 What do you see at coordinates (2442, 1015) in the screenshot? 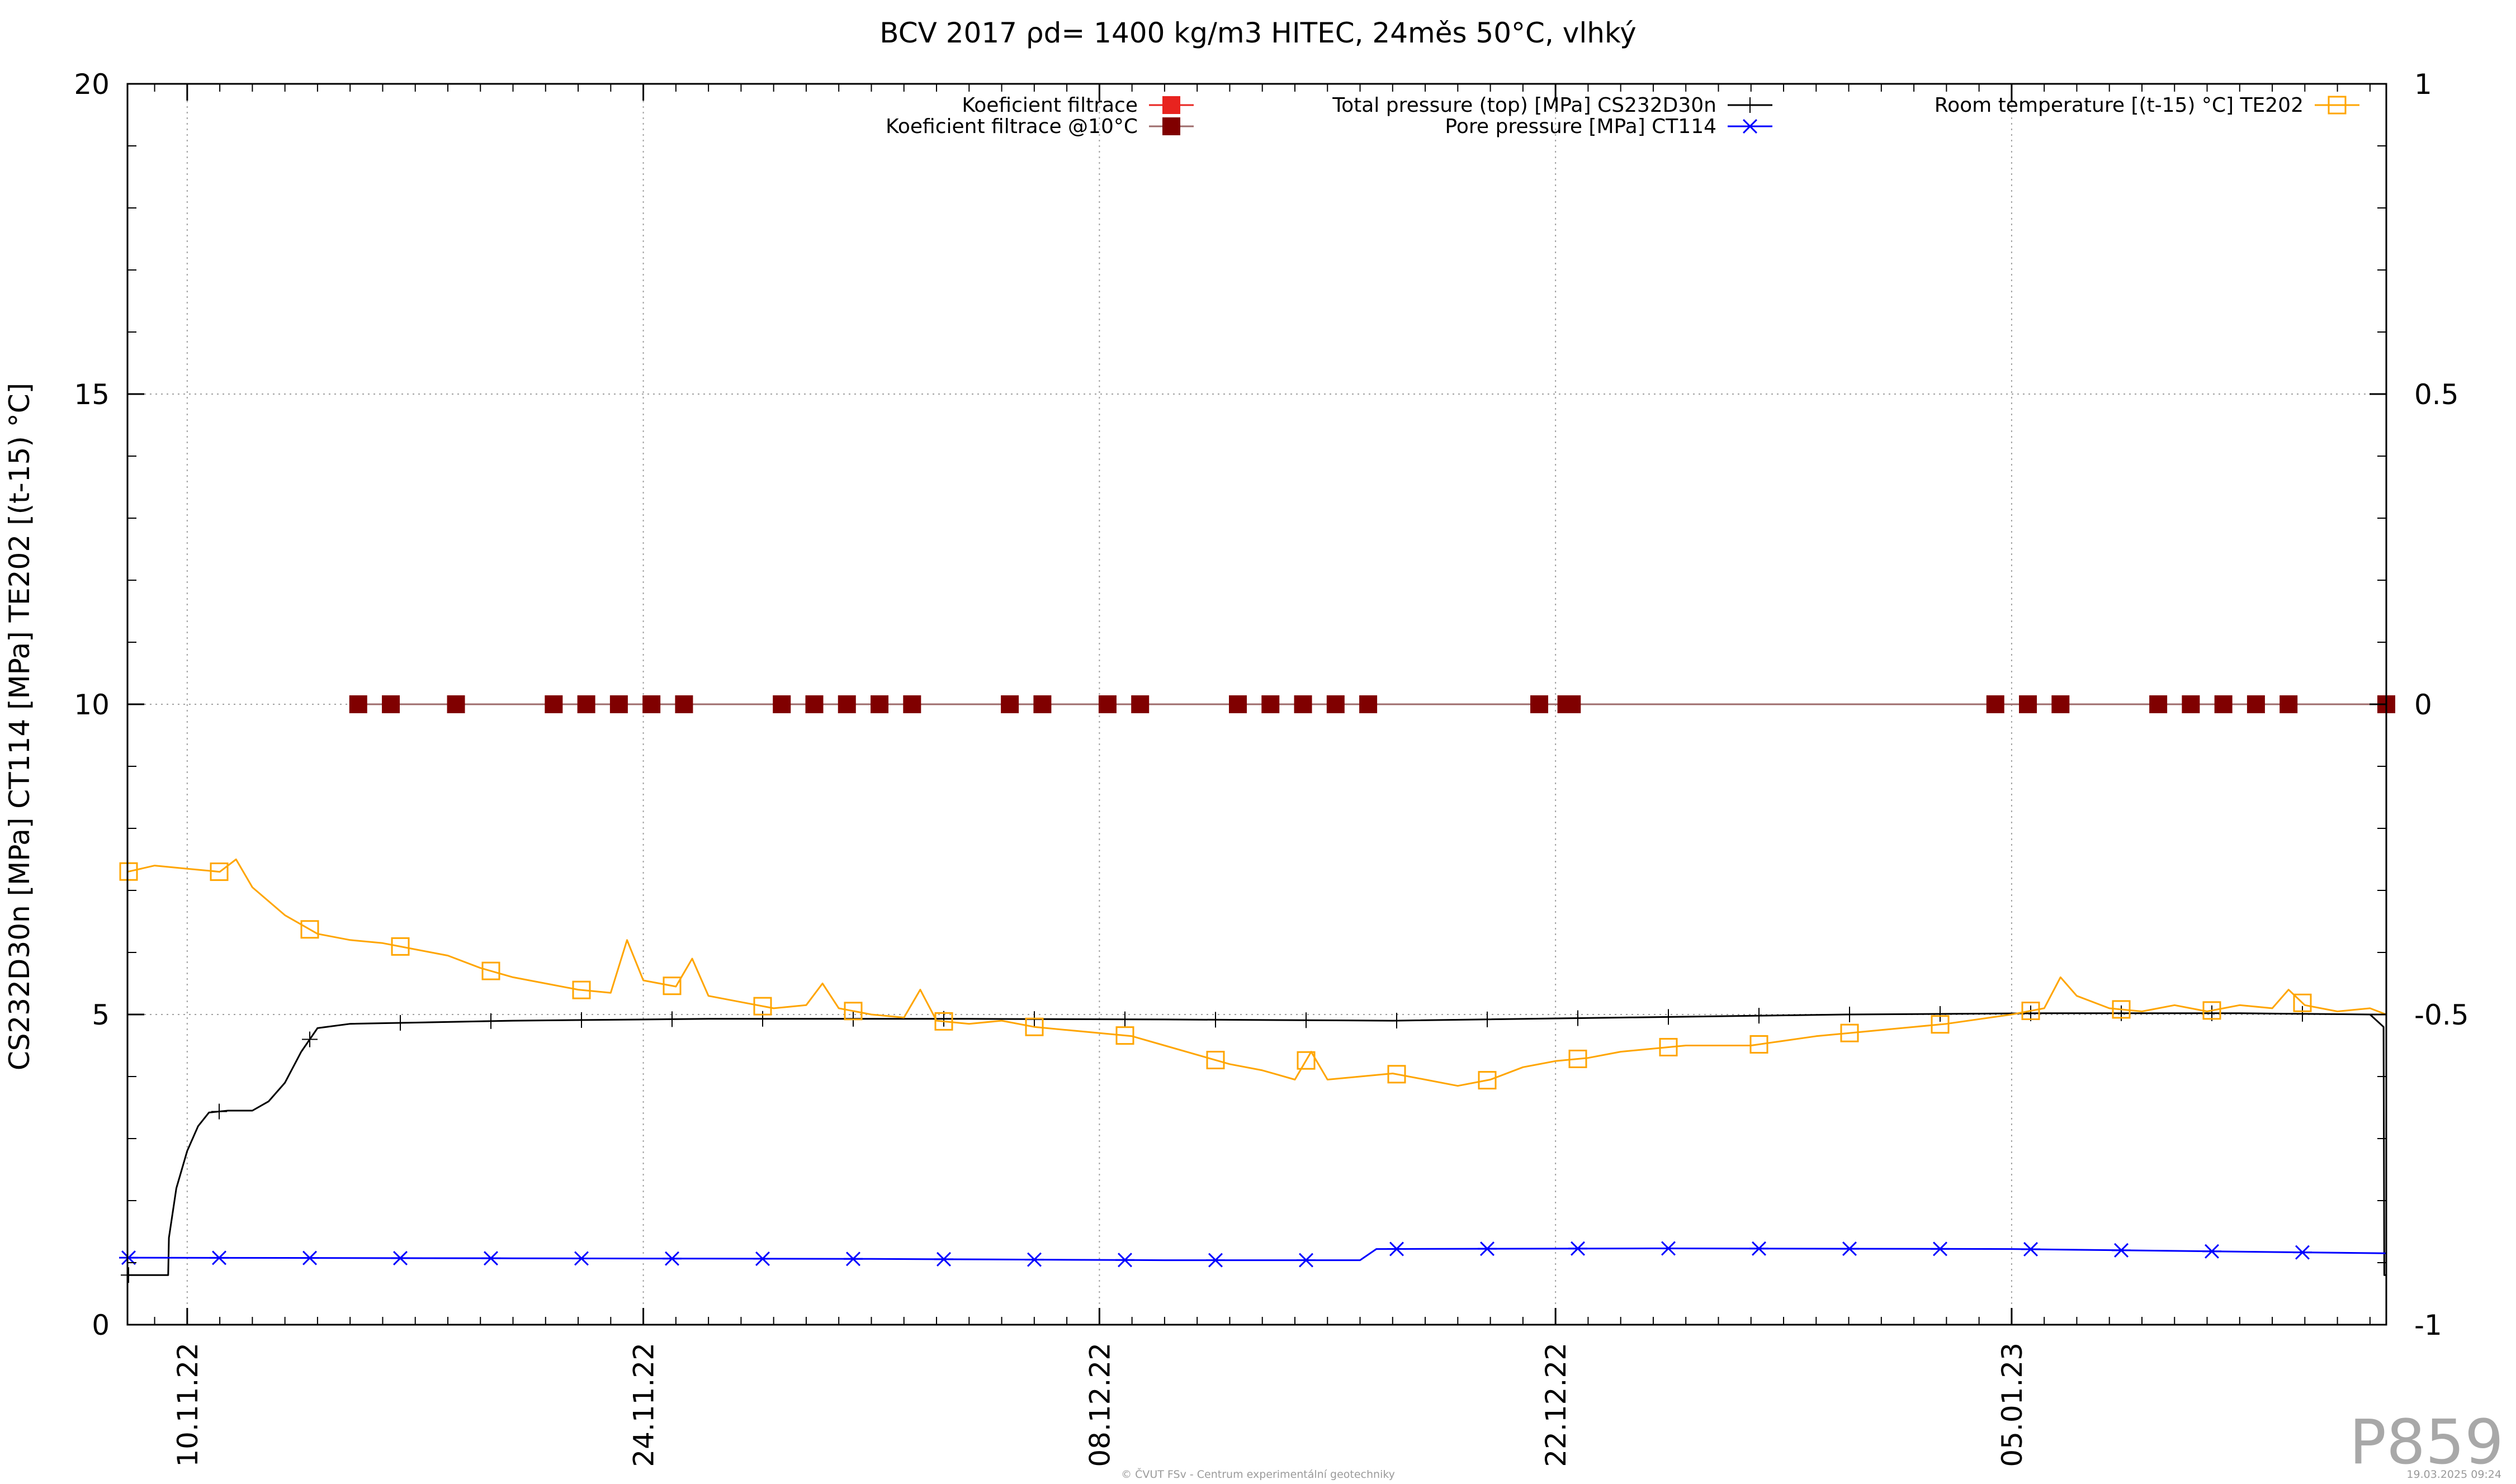
I see `y2-tick-label: -0.5` at bounding box center [2442, 1015].